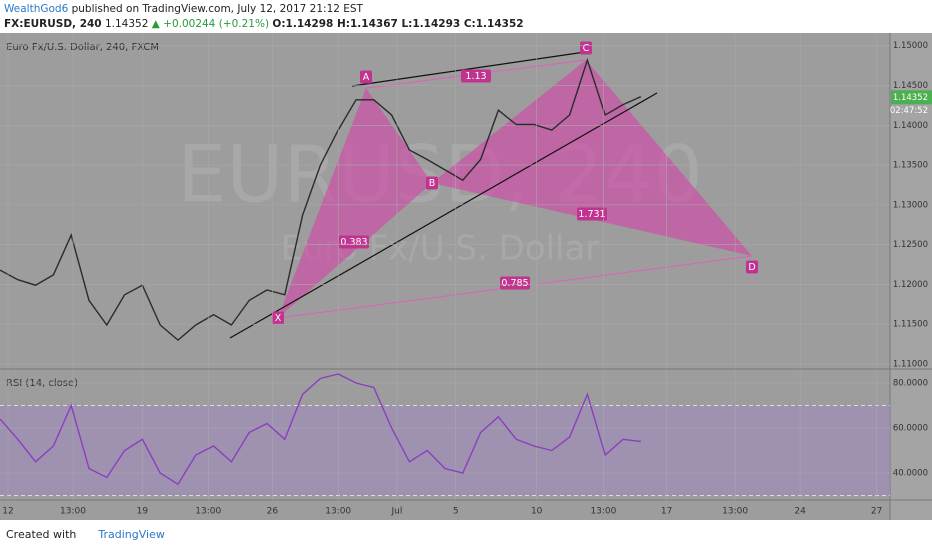 This screenshot has width=932, height=550. What do you see at coordinates (909, 111) in the screenshot?
I see `countdown: 02:47:52` at bounding box center [909, 111].